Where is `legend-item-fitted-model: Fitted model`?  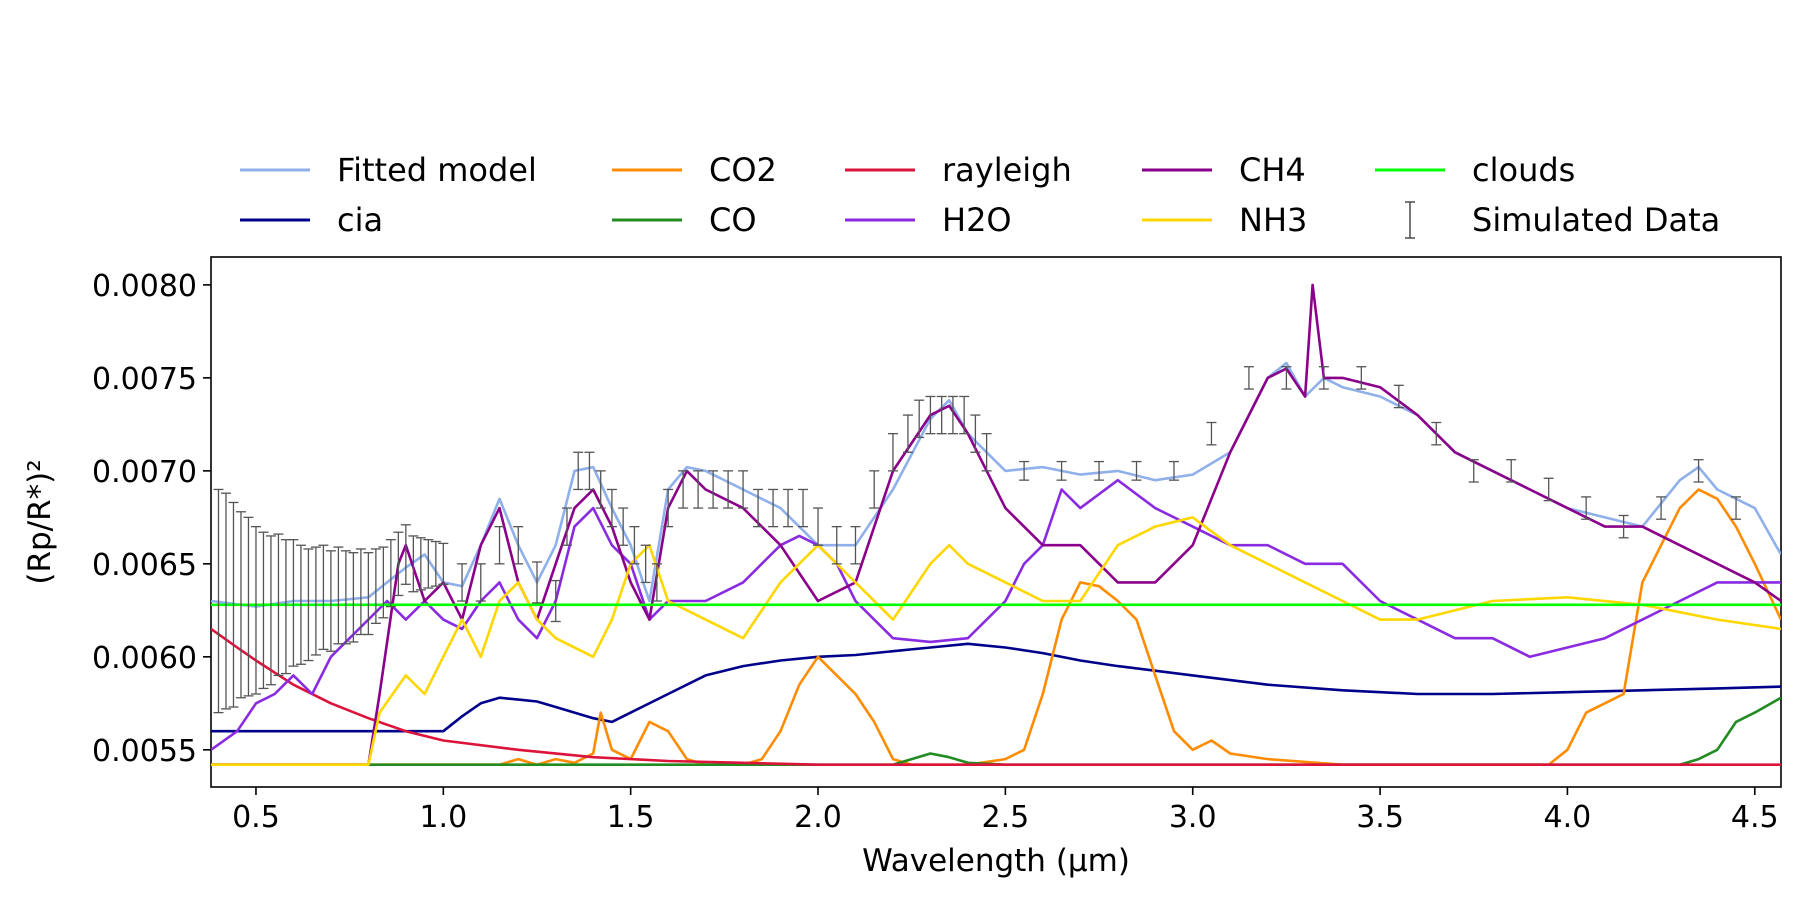
legend-item-fitted-model: Fitted model is located at coordinates (388, 170).